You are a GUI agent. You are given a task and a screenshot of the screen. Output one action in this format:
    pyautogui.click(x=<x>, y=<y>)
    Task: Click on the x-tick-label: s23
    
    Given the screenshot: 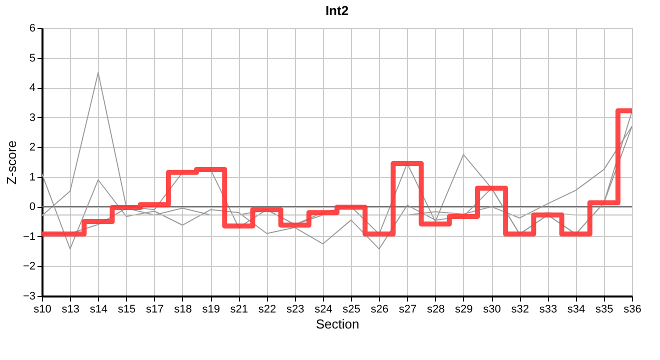 What is the action you would take?
    pyautogui.click(x=295, y=310)
    